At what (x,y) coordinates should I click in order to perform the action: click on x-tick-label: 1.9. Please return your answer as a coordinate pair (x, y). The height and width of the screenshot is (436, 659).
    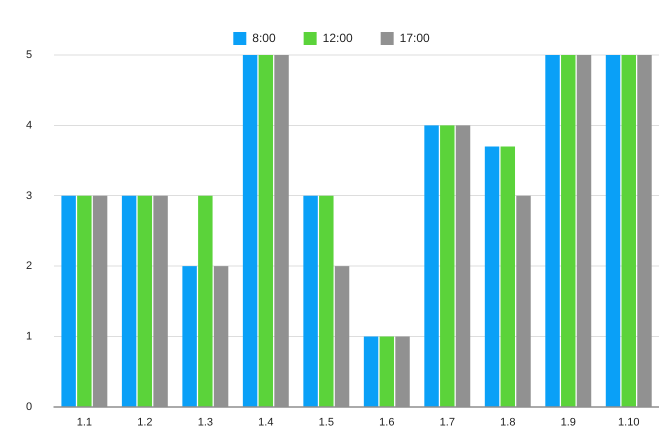
    Looking at the image, I should click on (568, 422).